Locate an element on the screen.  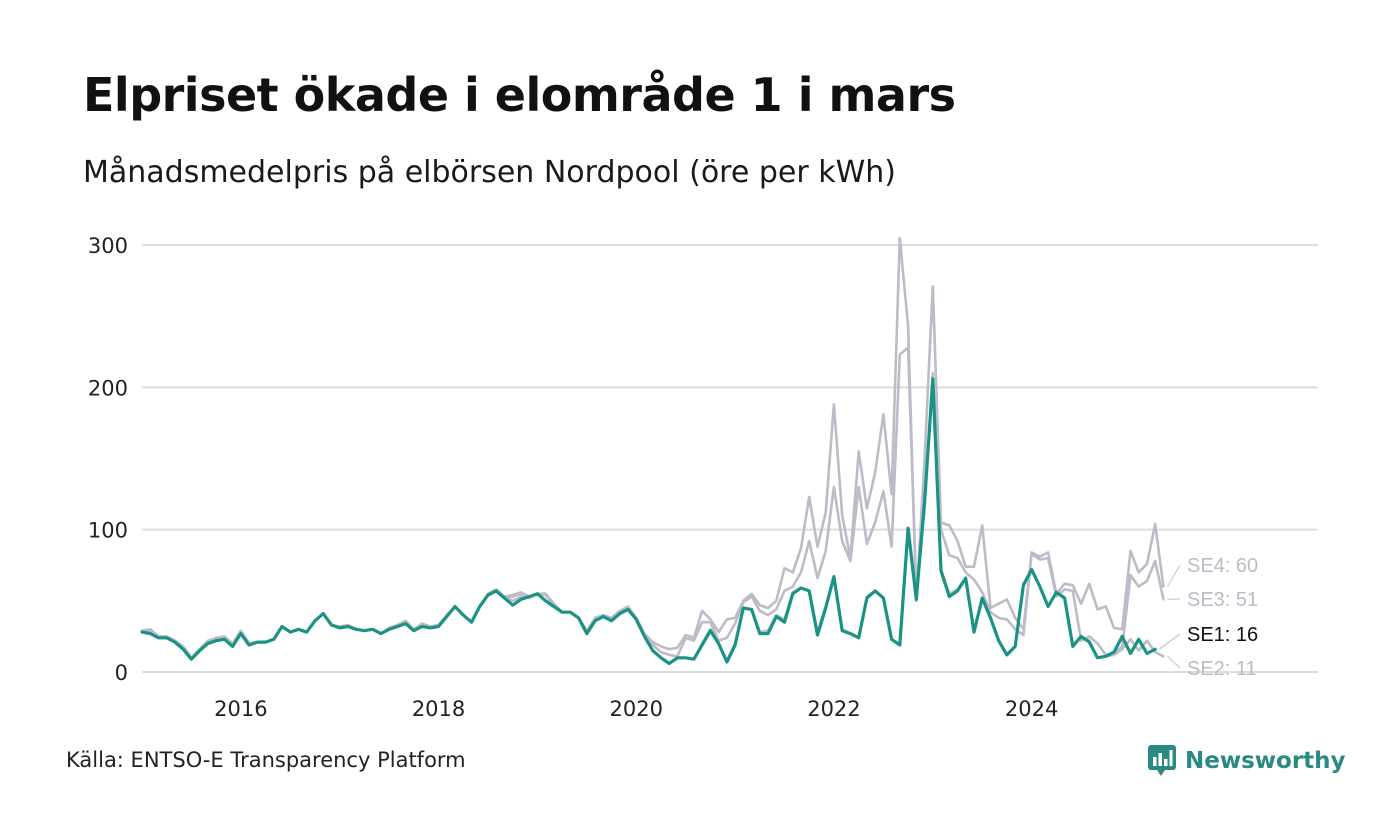
end-label-se2: SE2: 11 is located at coordinates (1222, 669).